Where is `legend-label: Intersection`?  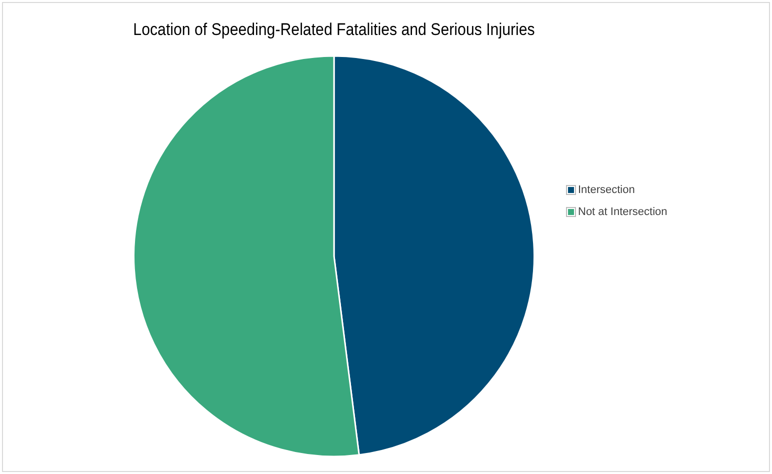
legend-label: Intersection is located at coordinates (606, 190).